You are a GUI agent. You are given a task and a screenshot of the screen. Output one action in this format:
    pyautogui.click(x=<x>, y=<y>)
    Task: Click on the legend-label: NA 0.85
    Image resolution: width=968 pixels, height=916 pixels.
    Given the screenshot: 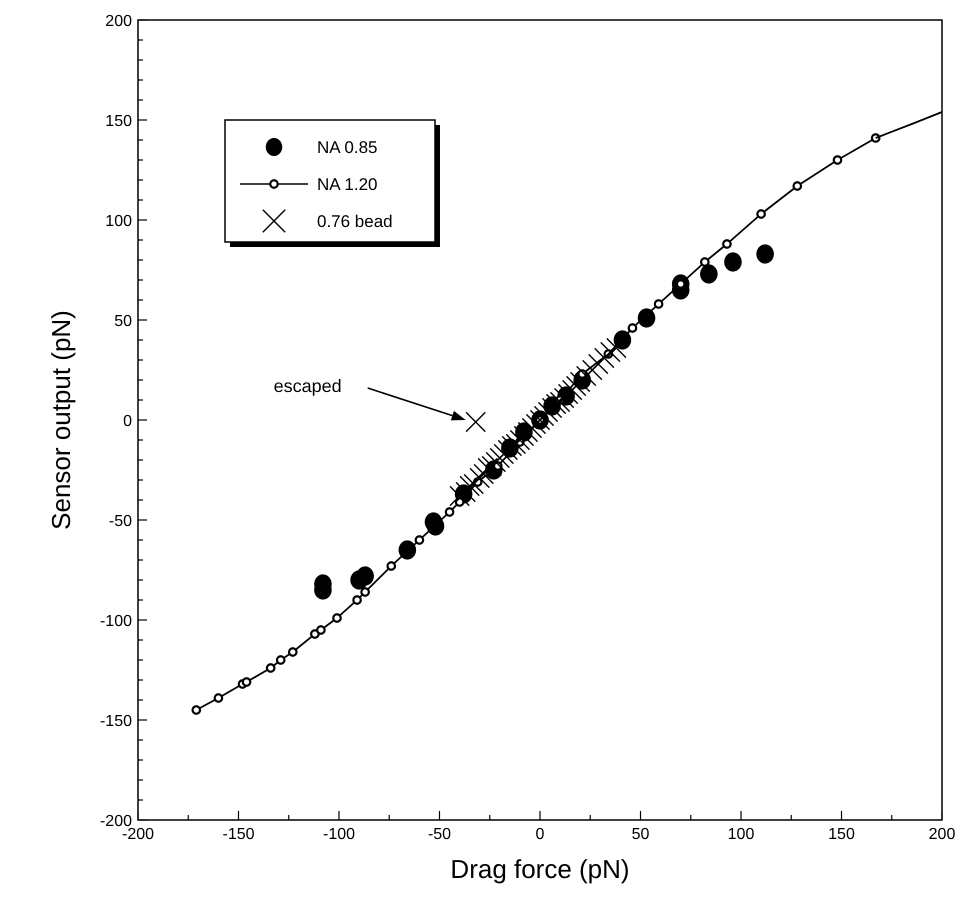 What is the action you would take?
    pyautogui.click(x=347, y=147)
    